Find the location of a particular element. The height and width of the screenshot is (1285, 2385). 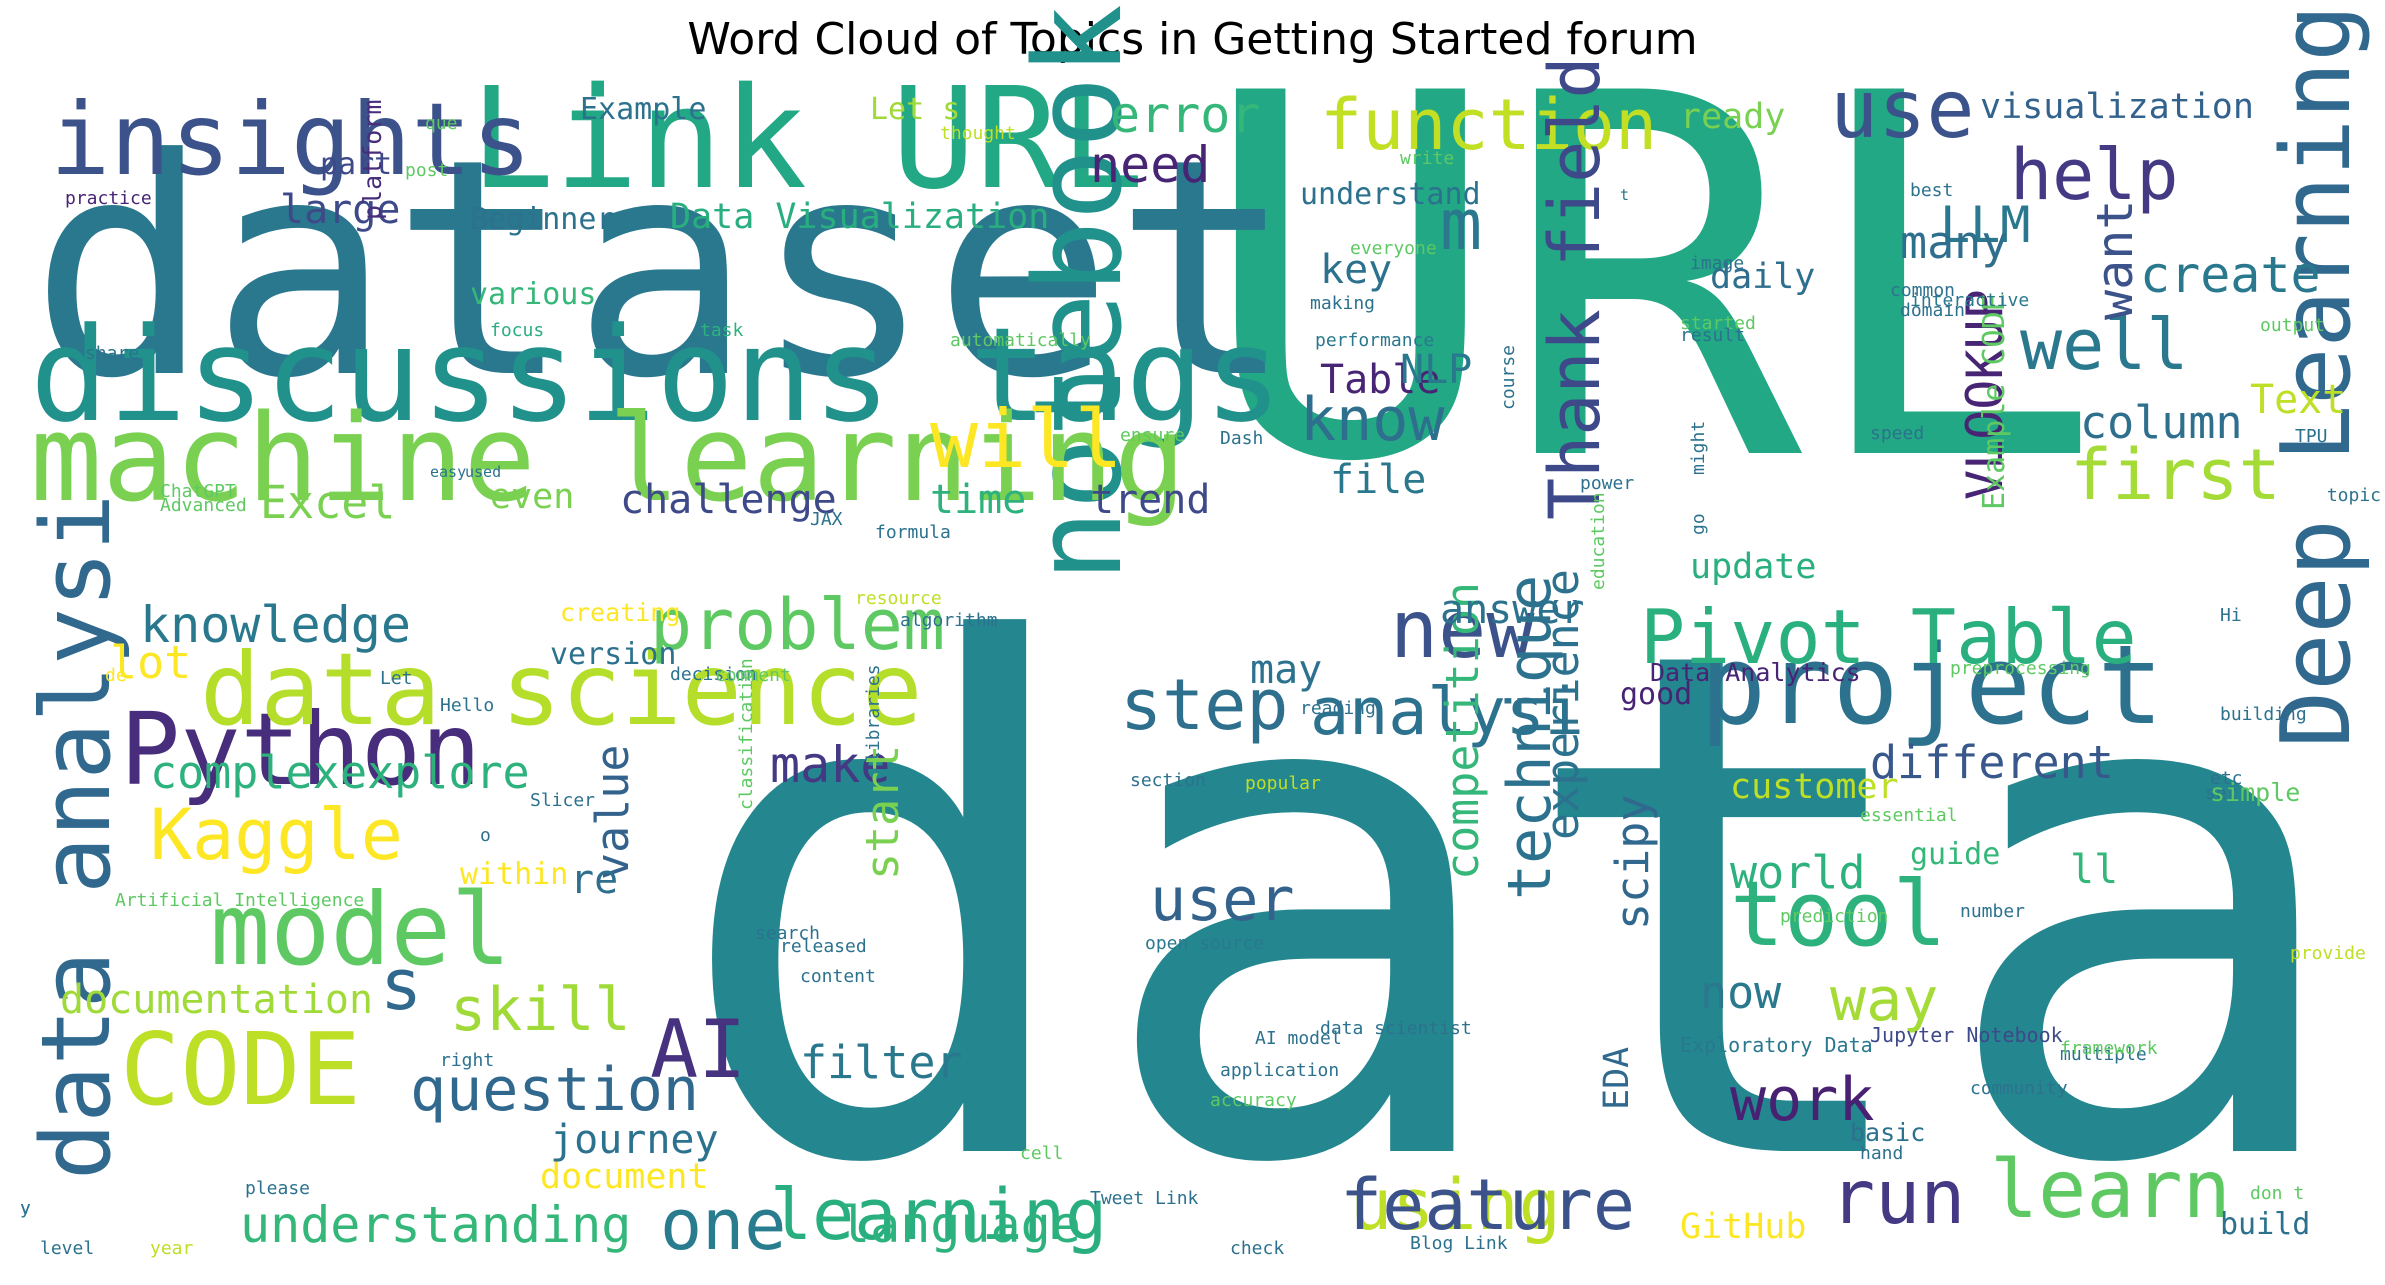

cloud-word: Beginner is located at coordinates (542, 219).